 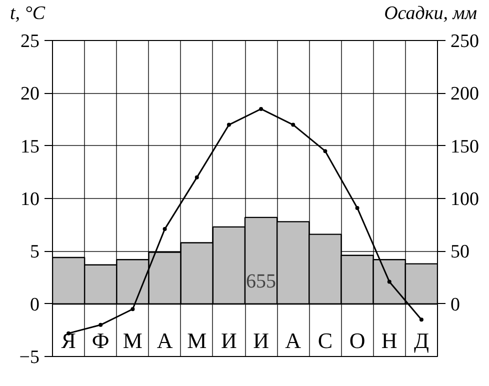 I want to click on x-tick-label: Ф, so click(x=101, y=341).